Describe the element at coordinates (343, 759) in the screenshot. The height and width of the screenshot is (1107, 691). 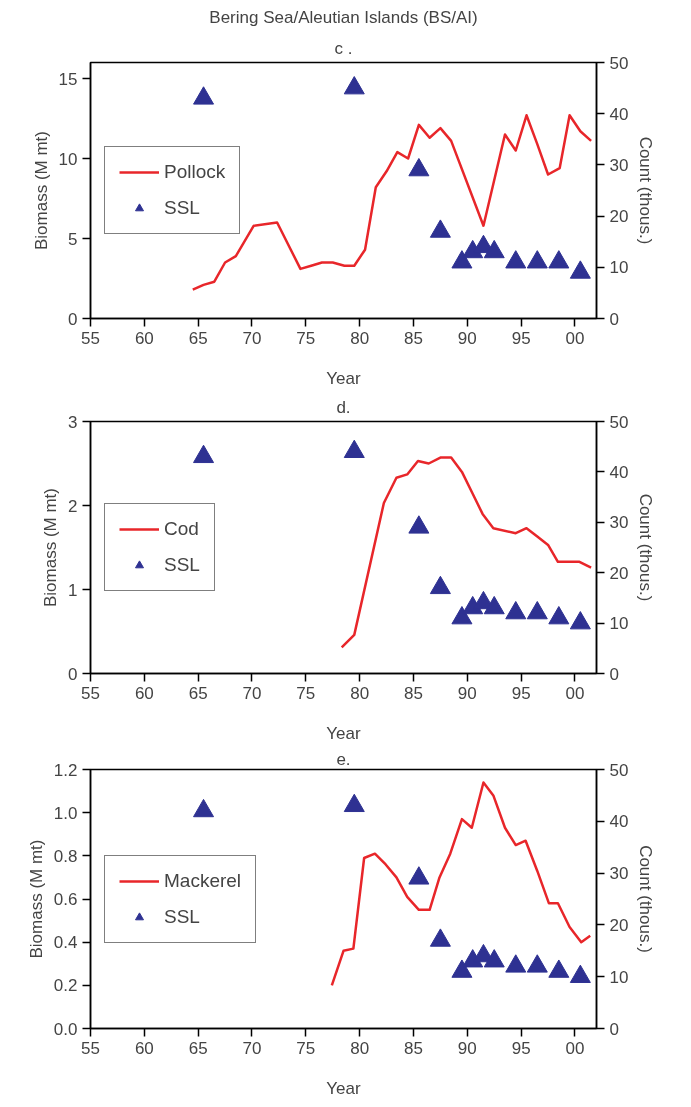
I see `chart-subtitle: e.` at that location.